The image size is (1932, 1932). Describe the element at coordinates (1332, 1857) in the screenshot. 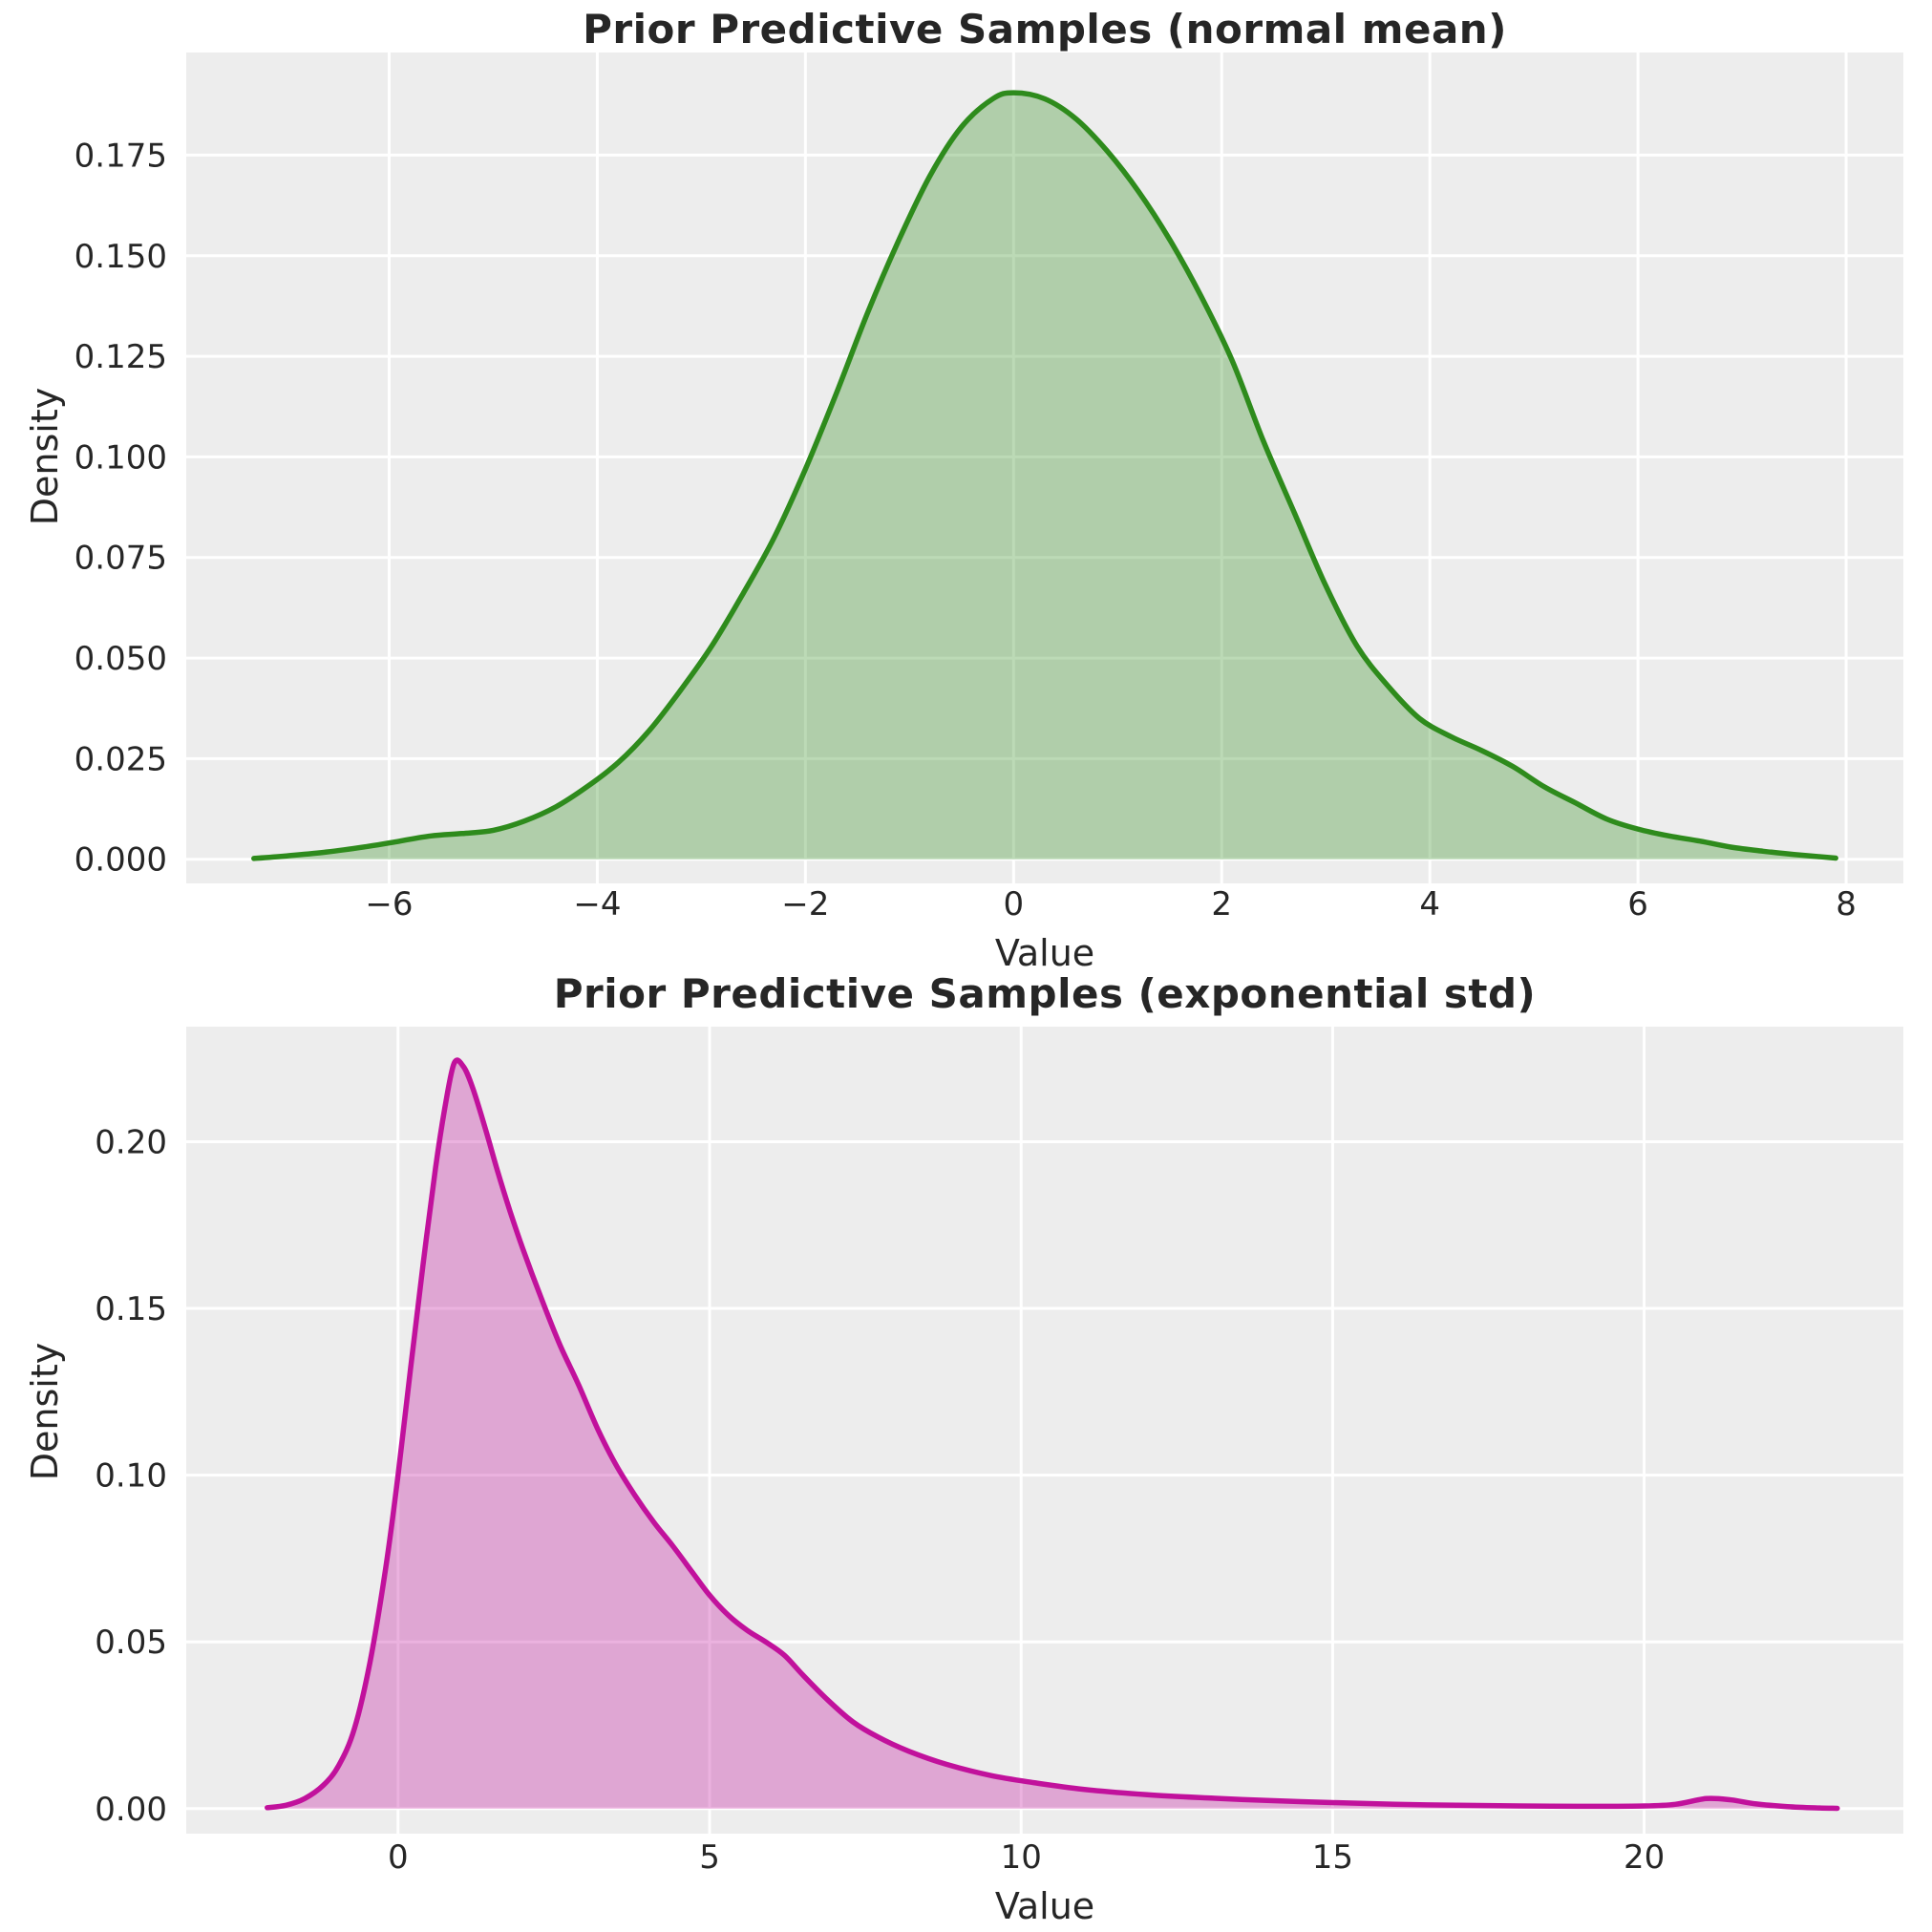

I see `x-tick-label: 15` at that location.